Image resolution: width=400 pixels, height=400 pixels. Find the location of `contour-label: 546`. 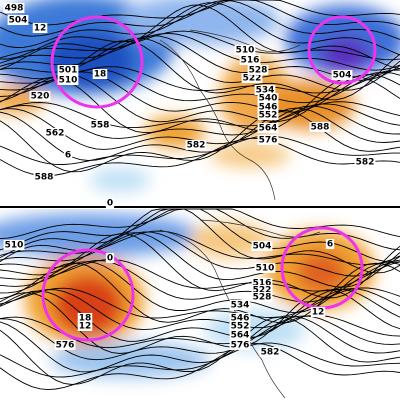

contour-label: 546 is located at coordinates (268, 108).